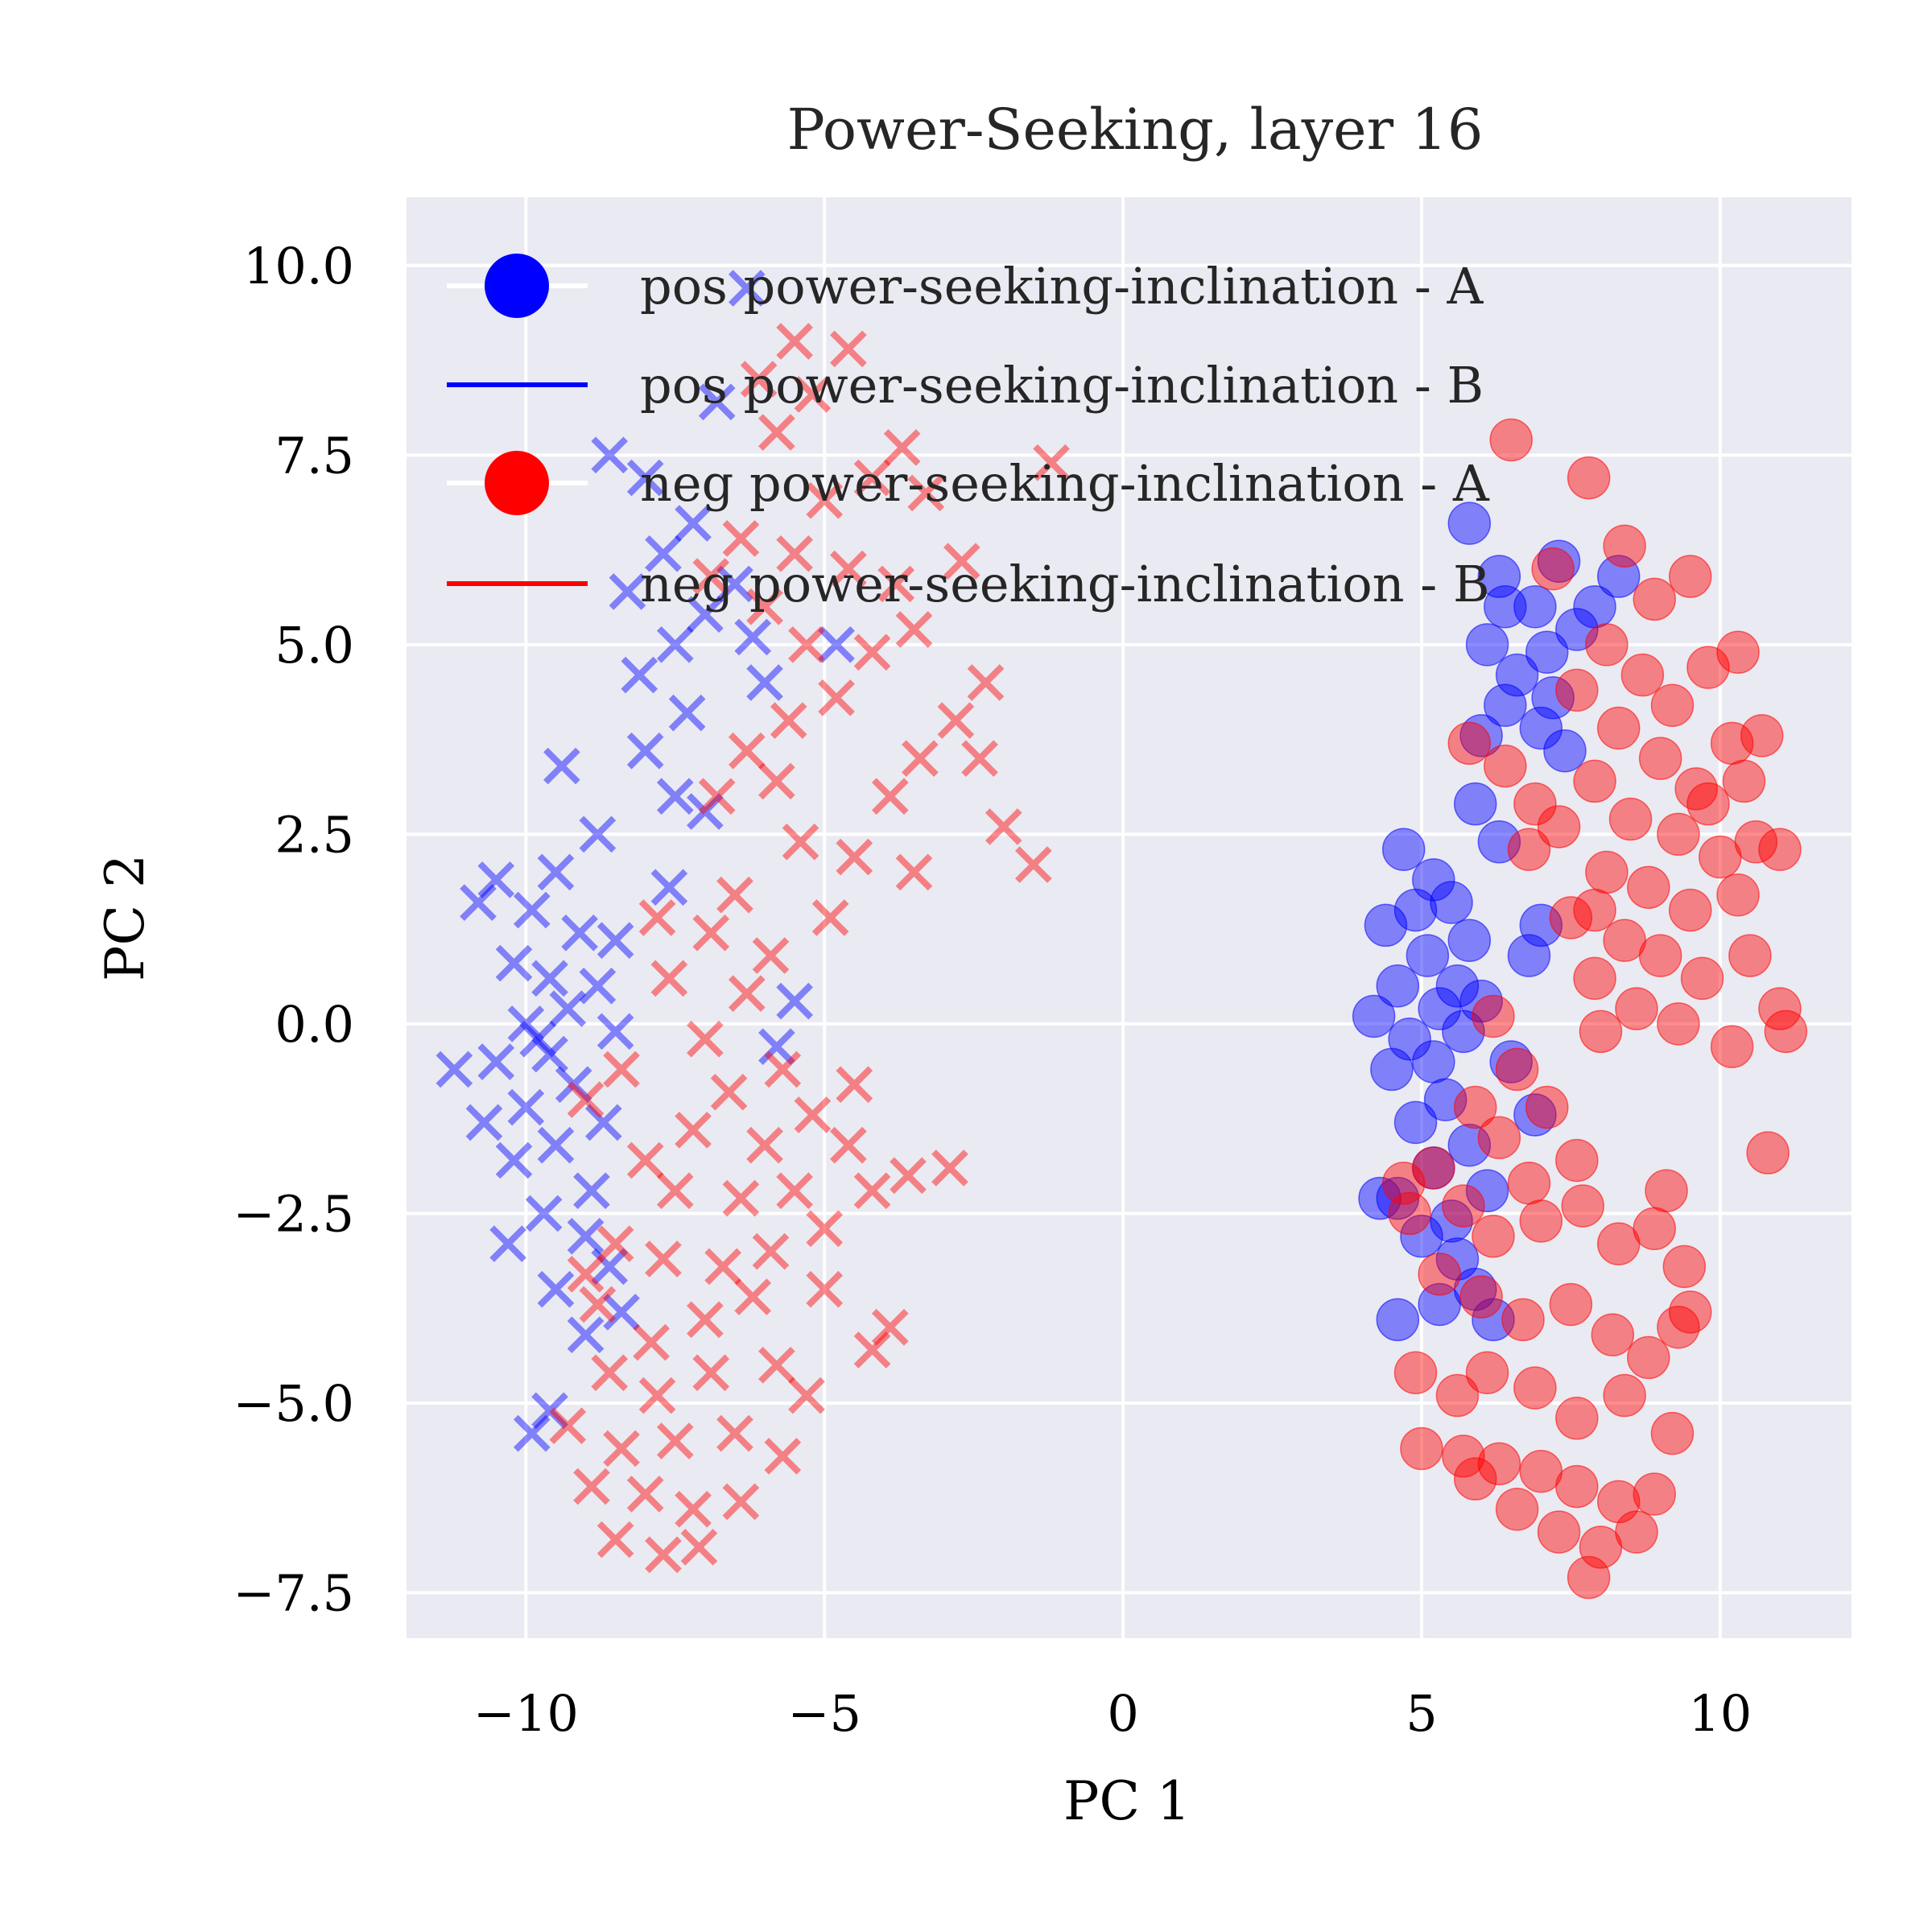 Image resolution: width=1932 pixels, height=1932 pixels. What do you see at coordinates (298, 266) in the screenshot?
I see `y-tick-label: 10.0` at bounding box center [298, 266].